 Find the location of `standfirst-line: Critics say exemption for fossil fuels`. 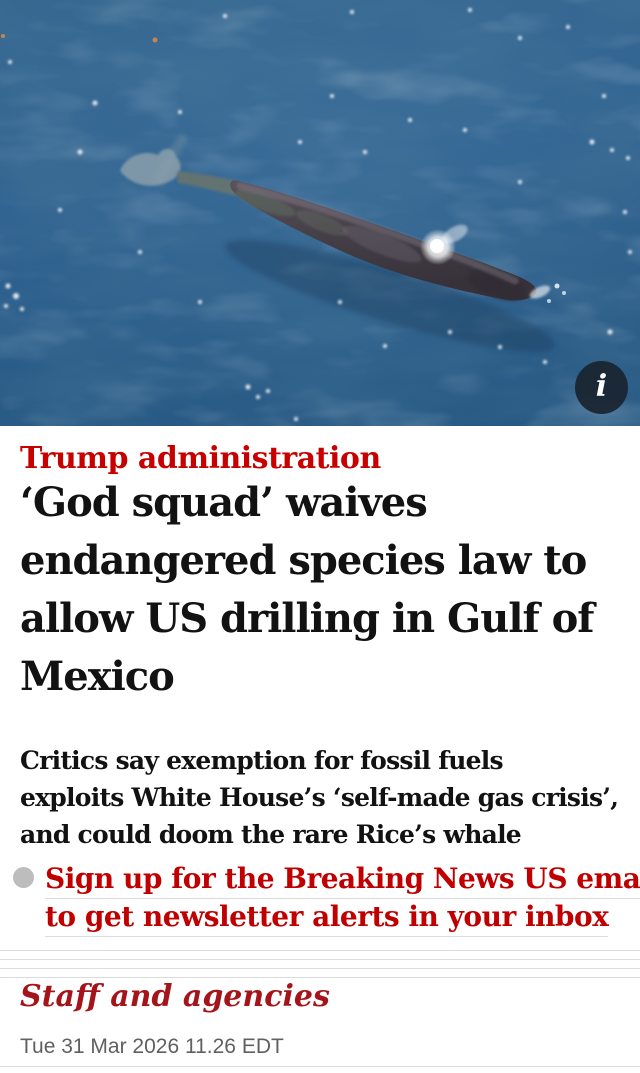

standfirst-line: Critics say exemption for fossil fuels is located at coordinates (262, 760).